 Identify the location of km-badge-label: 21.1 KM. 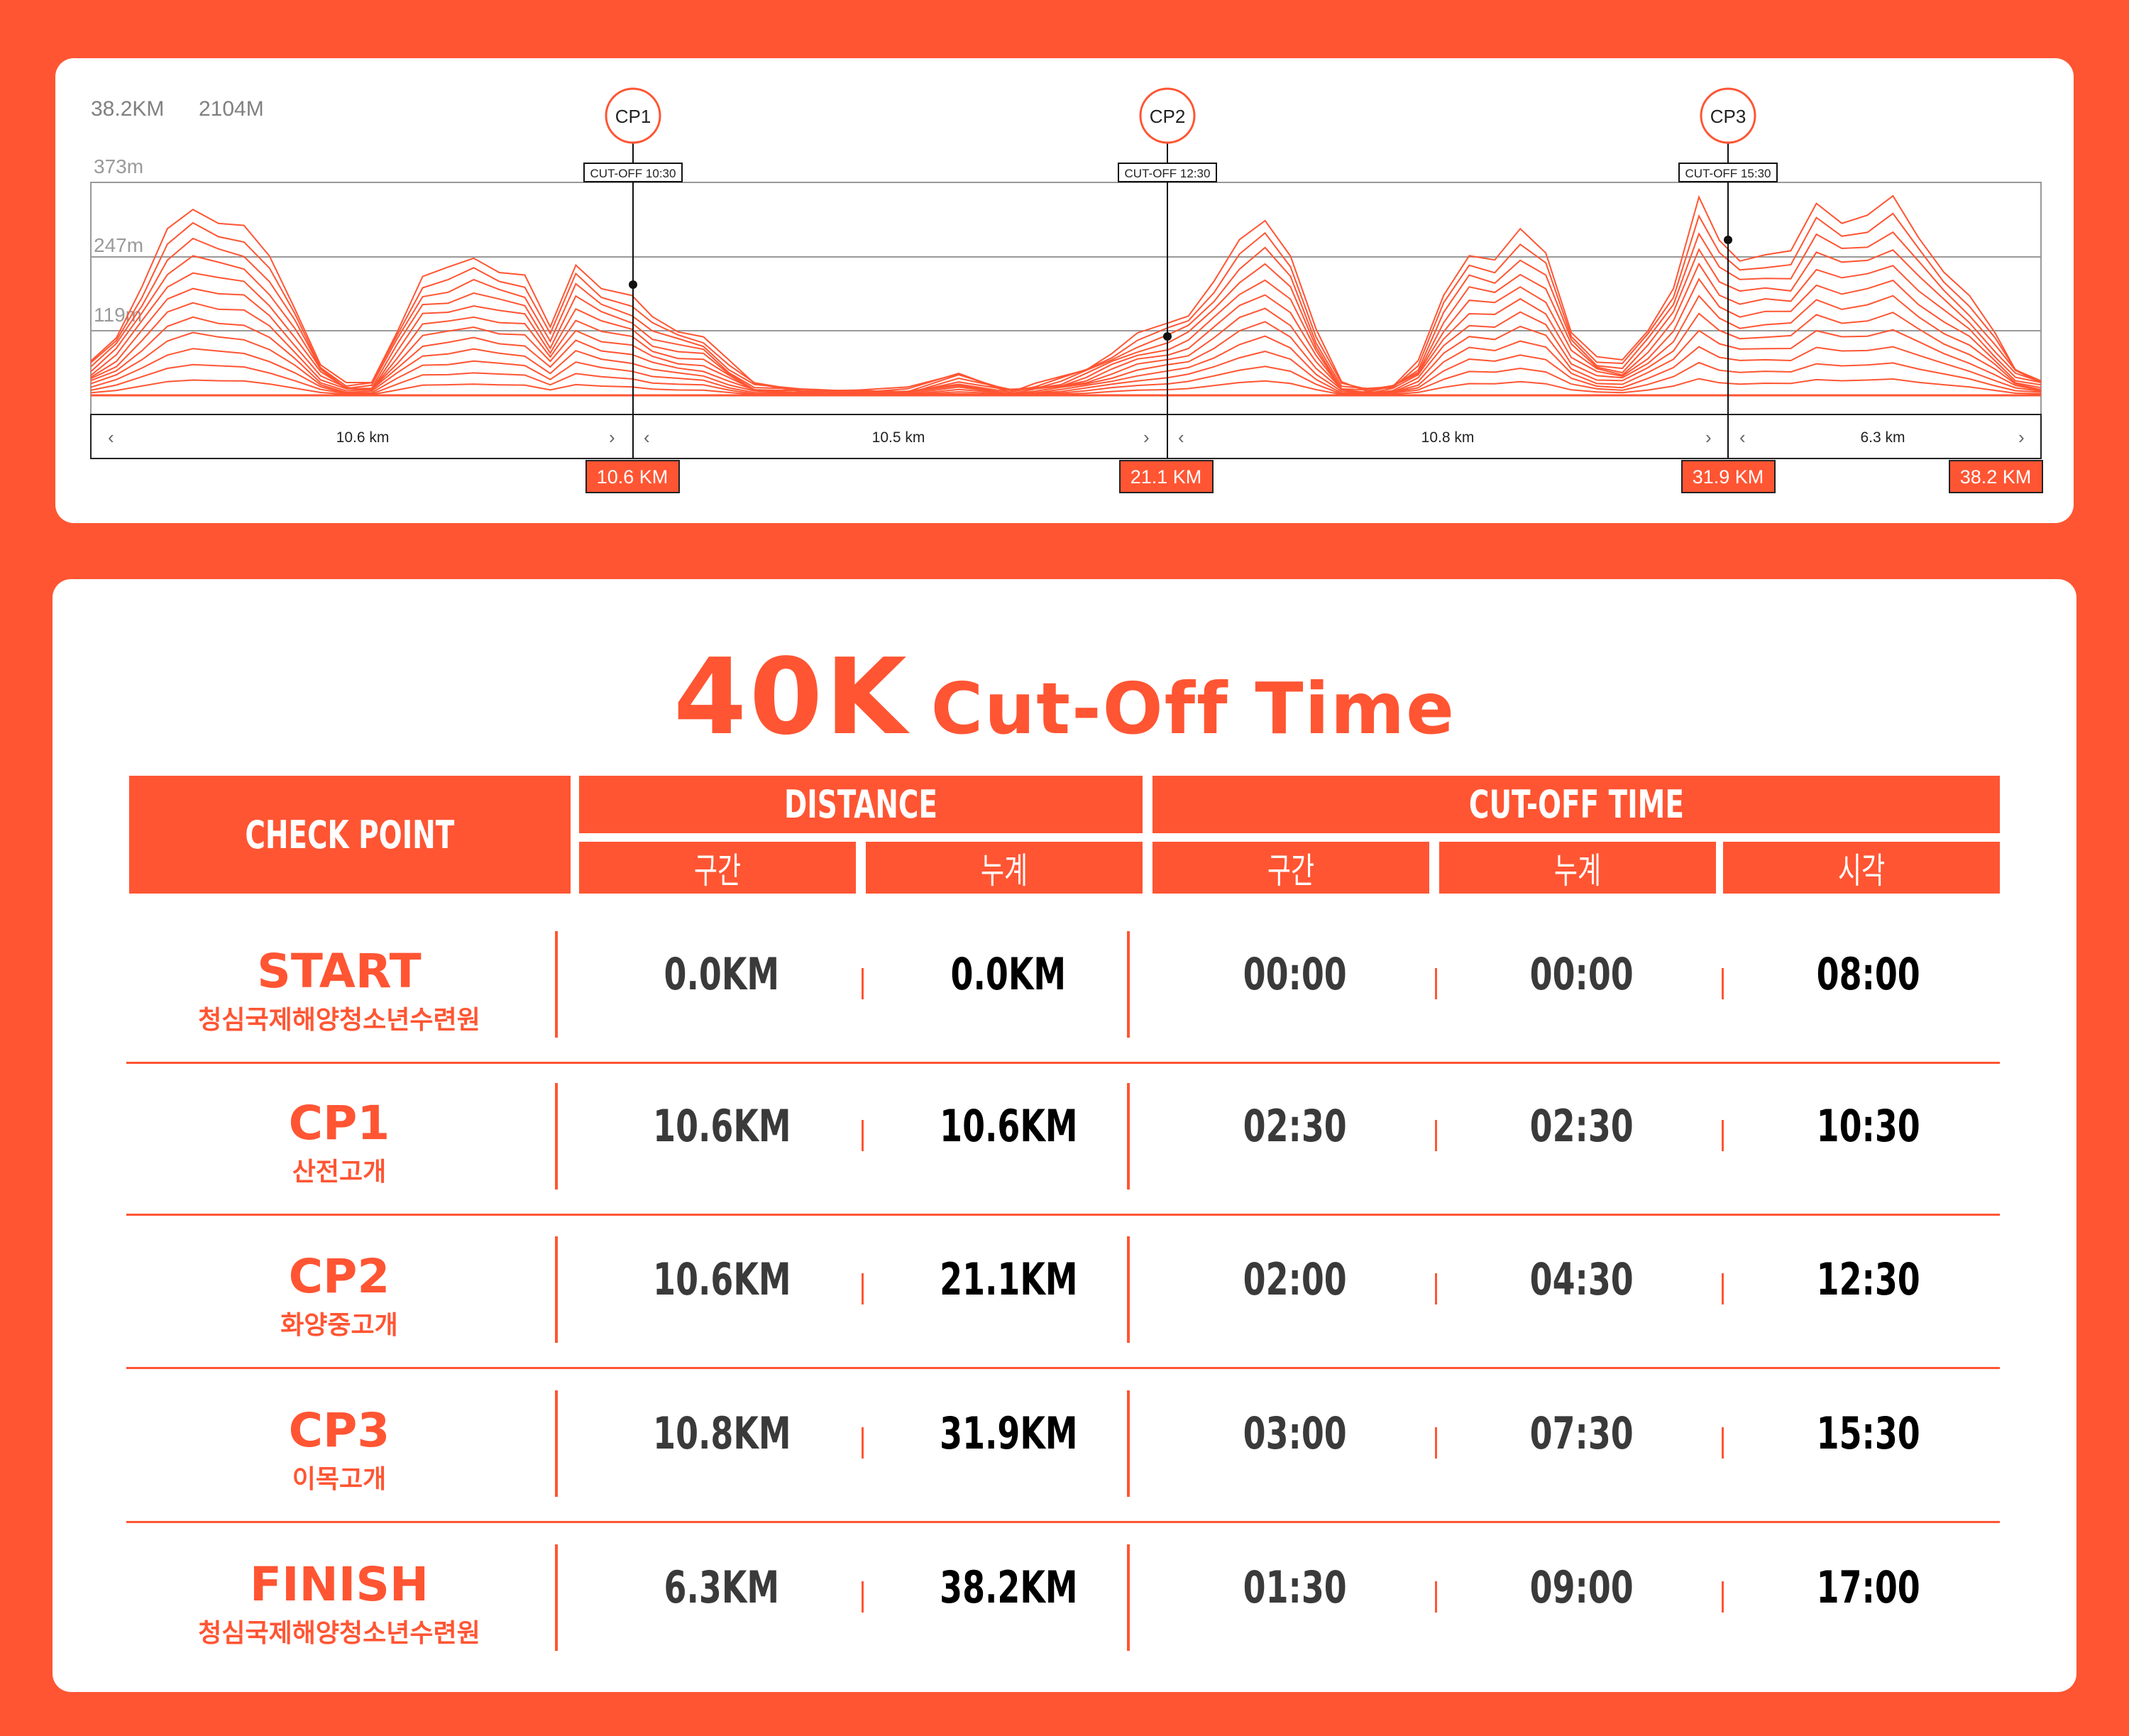
(1166, 477).